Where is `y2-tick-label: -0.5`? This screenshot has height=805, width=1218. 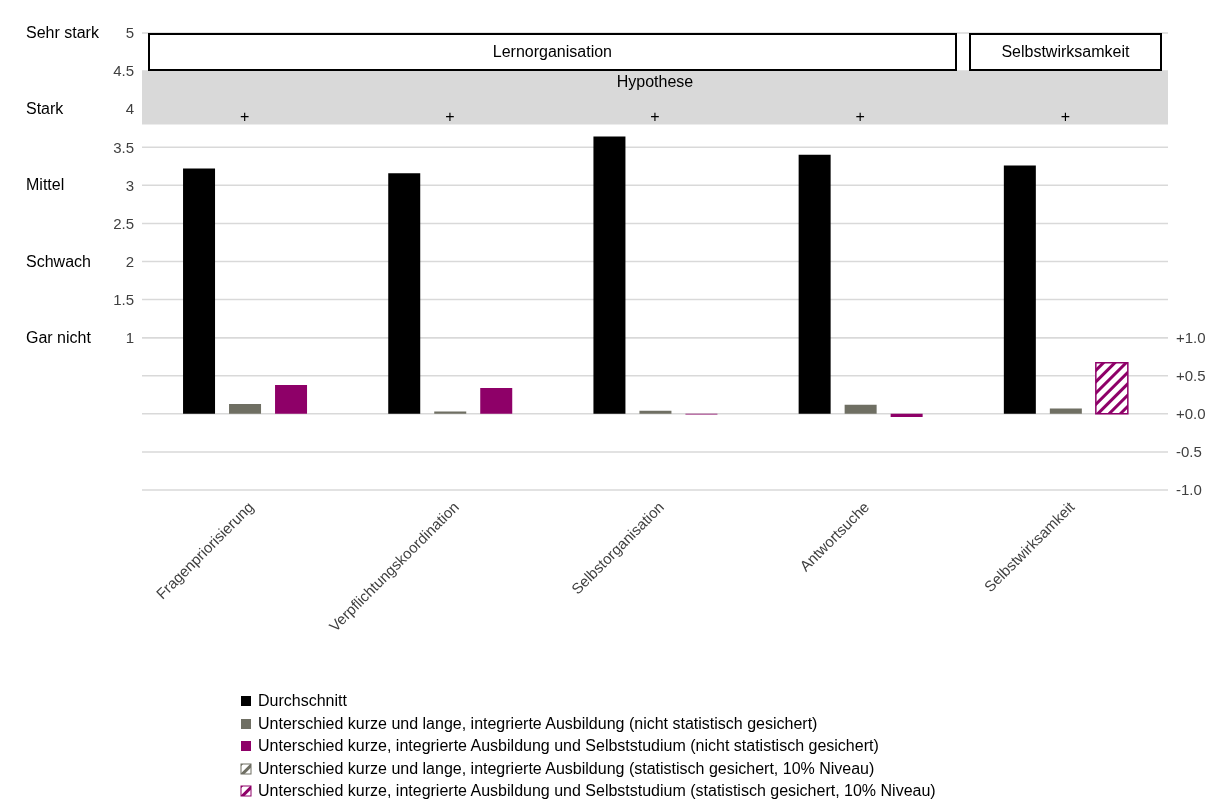
y2-tick-label: -0.5 is located at coordinates (1189, 452).